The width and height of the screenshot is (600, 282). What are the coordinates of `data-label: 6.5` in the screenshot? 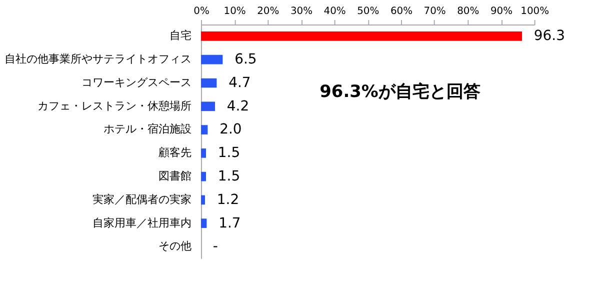 It's located at (245, 60).